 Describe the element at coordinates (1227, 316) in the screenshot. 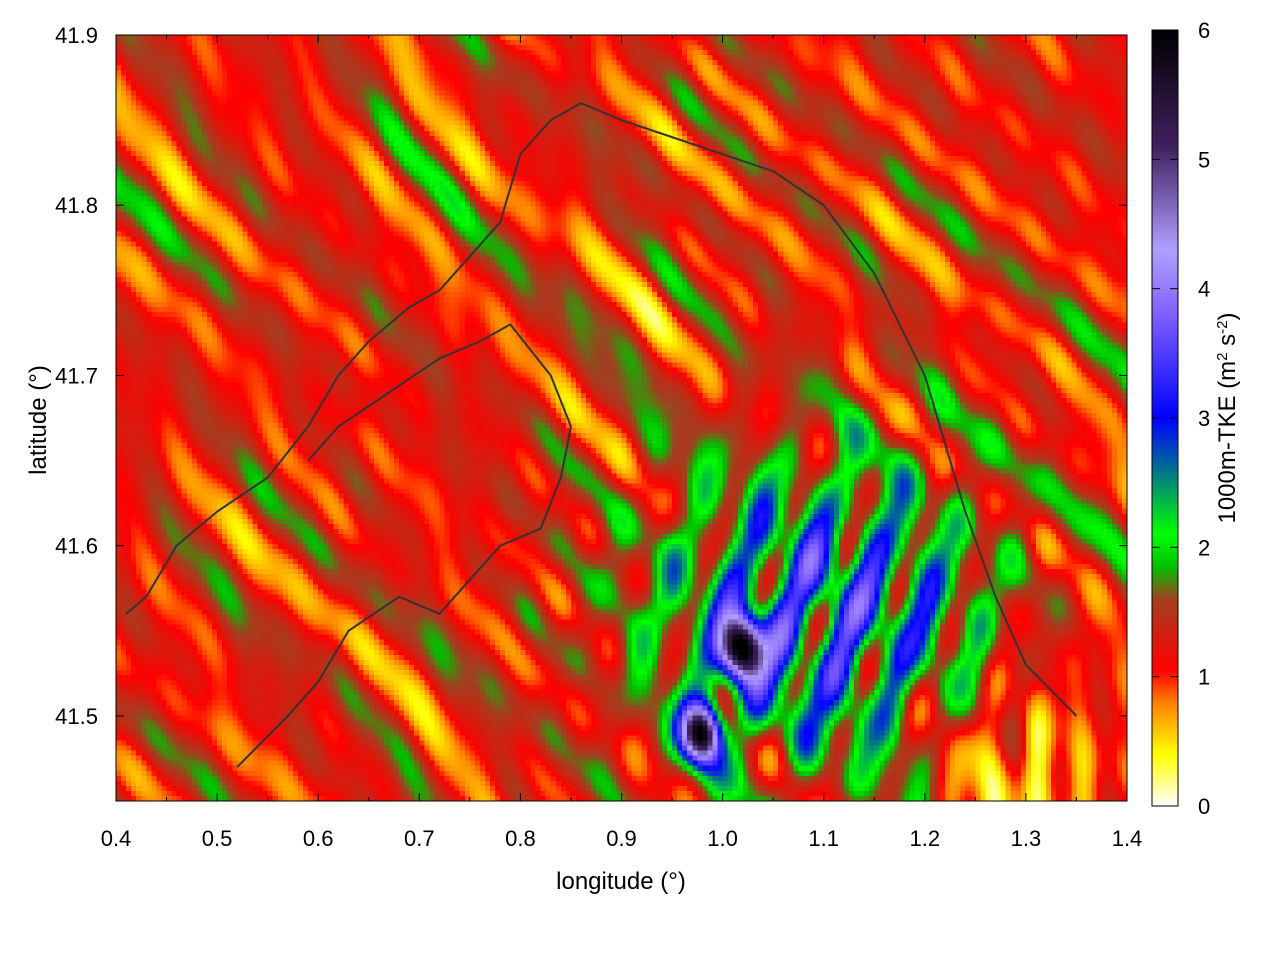

I see `colorbar-label-part-3: )` at that location.